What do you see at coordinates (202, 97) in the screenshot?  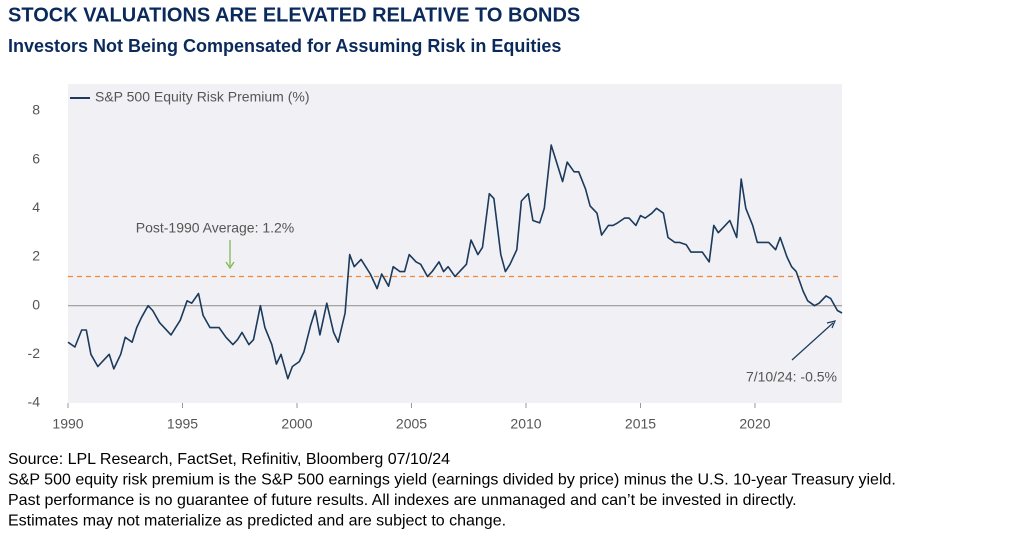 I see `legend-label: S&P 500 Equity Risk Premium (%)` at bounding box center [202, 97].